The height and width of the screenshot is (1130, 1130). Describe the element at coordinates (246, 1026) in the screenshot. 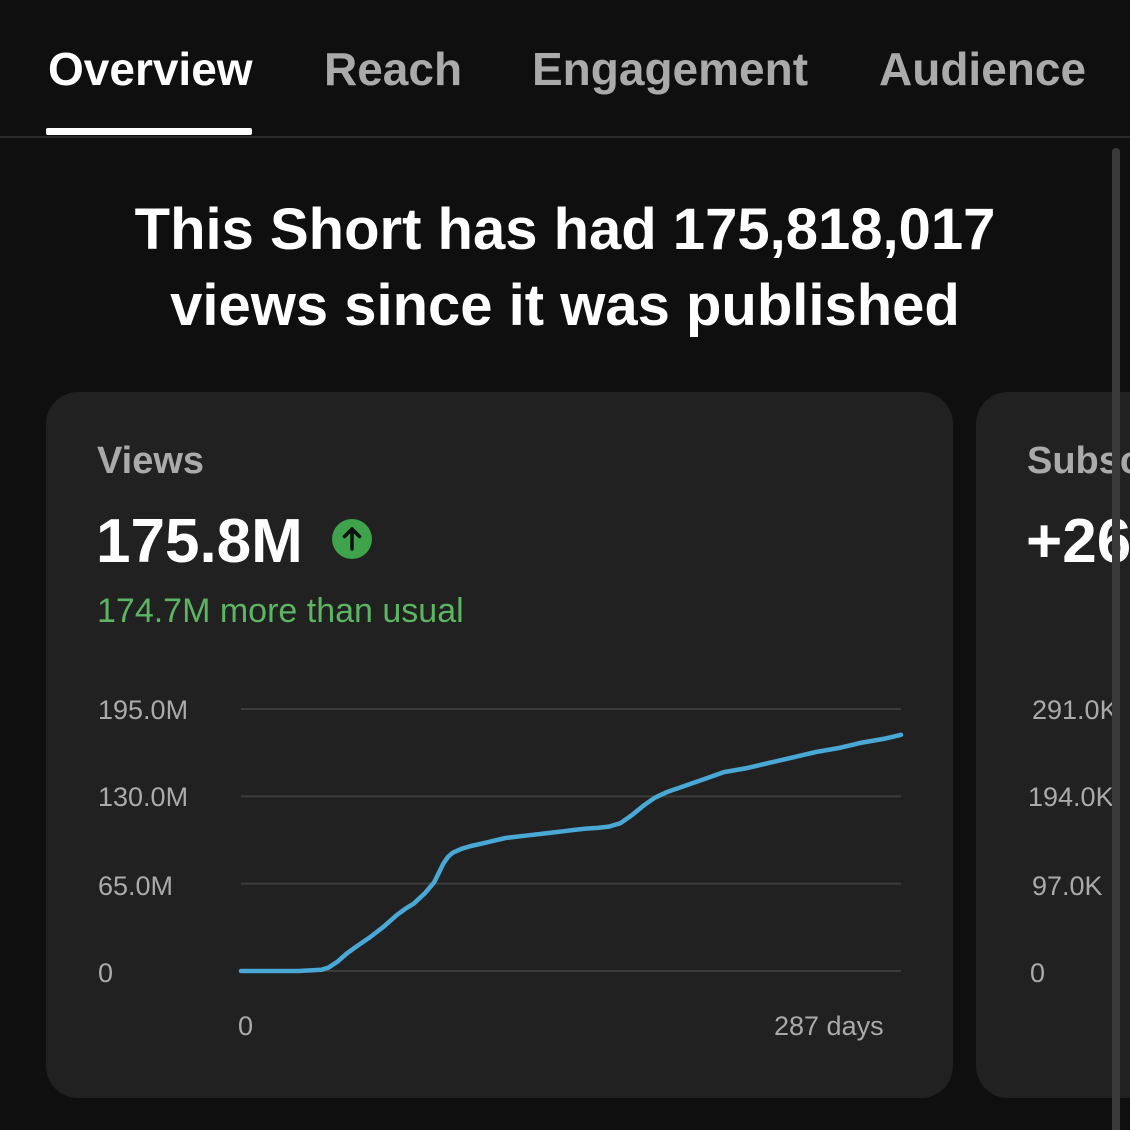

I see `x-tick-label: 0` at that location.